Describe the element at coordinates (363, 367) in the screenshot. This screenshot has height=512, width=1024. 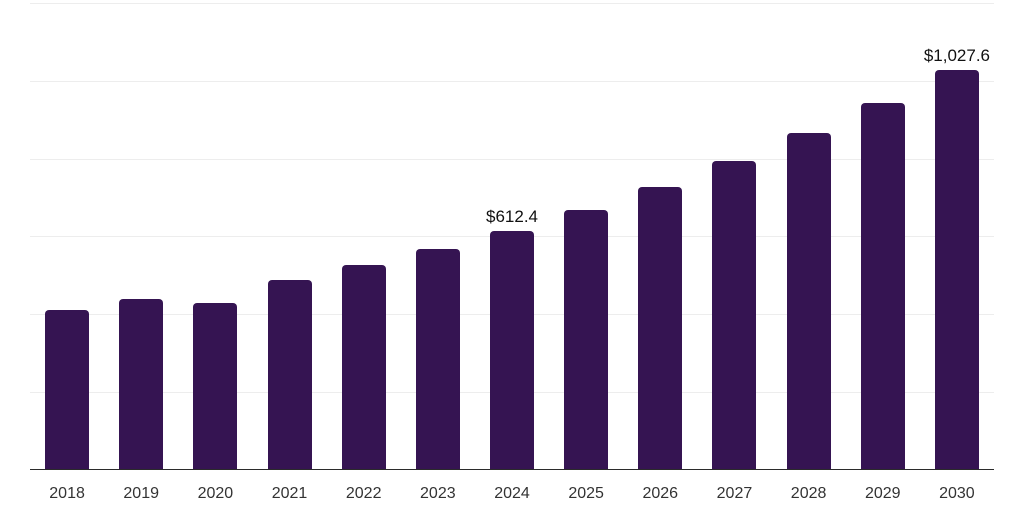
I see `bar-2022` at that location.